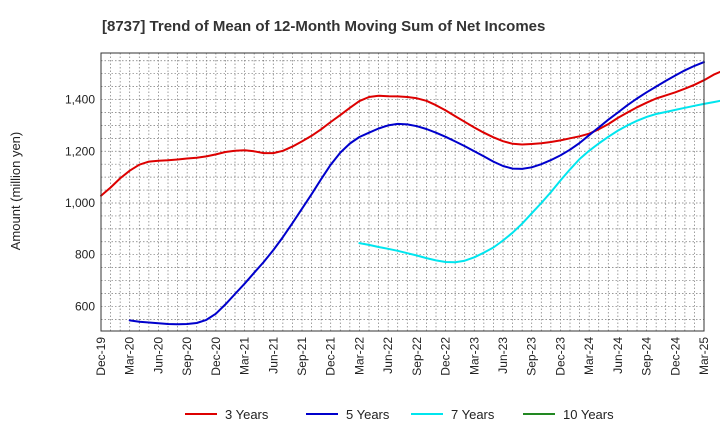 The width and height of the screenshot is (720, 440). What do you see at coordinates (647, 356) in the screenshot?
I see `x-tick-label: Sep-24` at bounding box center [647, 356].